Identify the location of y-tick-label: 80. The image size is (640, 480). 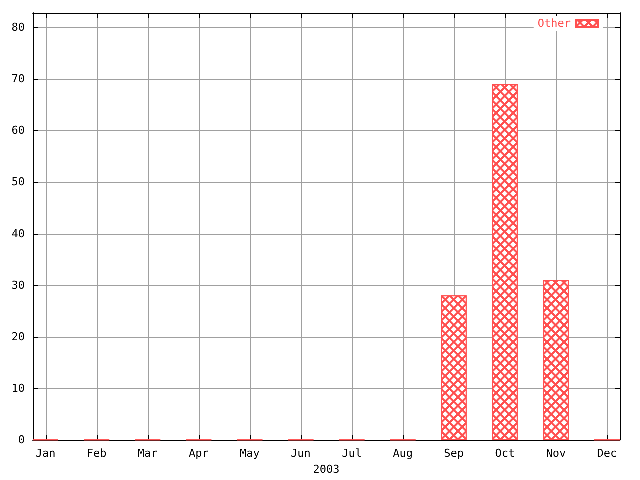
(18, 27).